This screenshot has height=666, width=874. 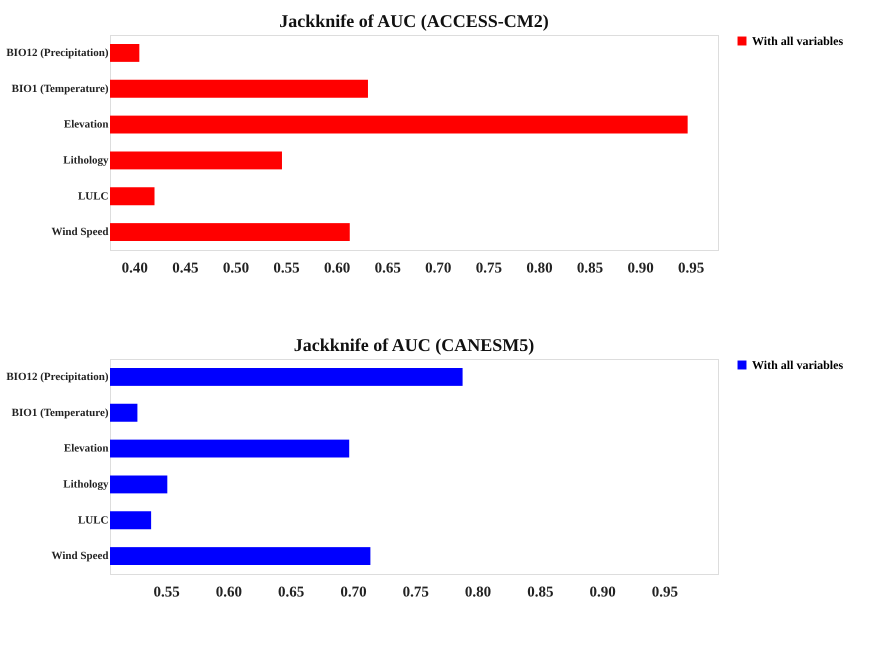 What do you see at coordinates (236, 268) in the screenshot?
I see `x-tick-label: 0.50` at bounding box center [236, 268].